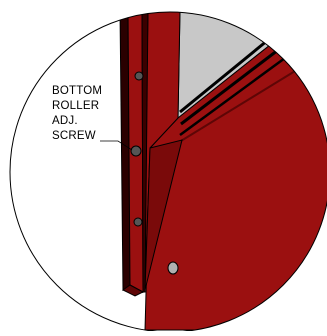 The height and width of the screenshot is (336, 327). I want to click on screw-lower-icon, so click(138, 222).